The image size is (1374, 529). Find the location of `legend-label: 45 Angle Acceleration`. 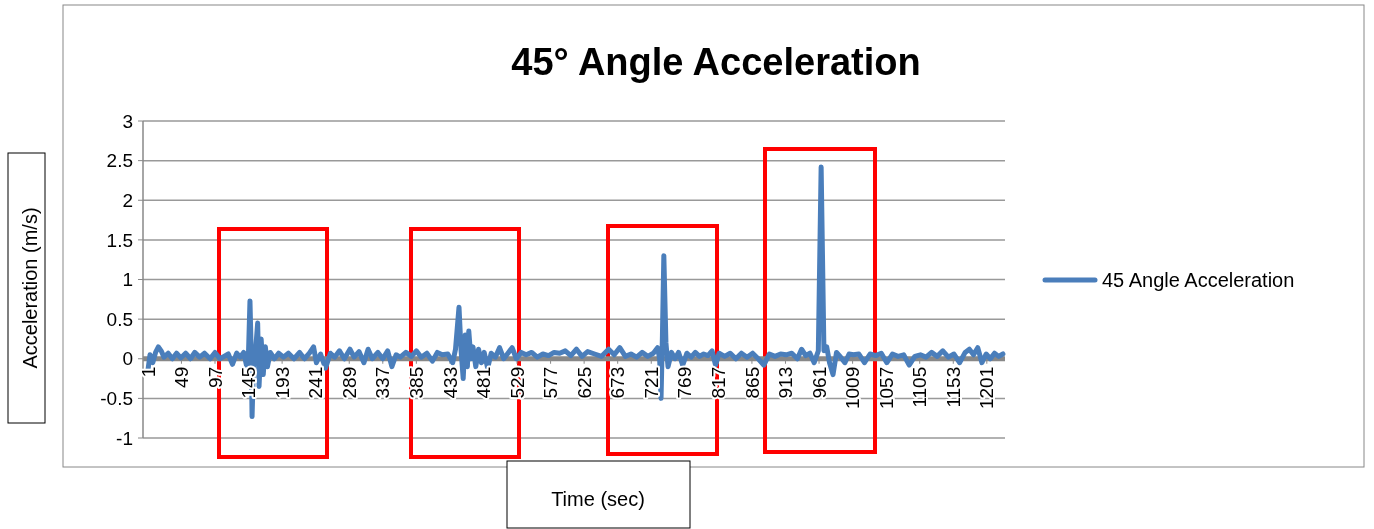

legend-label: 45 Angle Acceleration is located at coordinates (1198, 280).